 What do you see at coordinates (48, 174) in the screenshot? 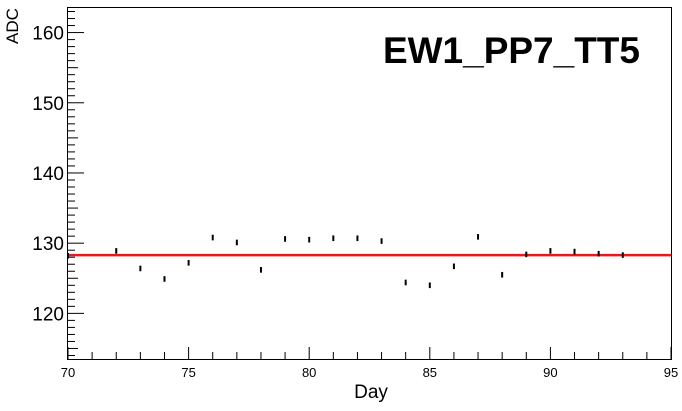
I see `y-tick-label: 140` at bounding box center [48, 174].